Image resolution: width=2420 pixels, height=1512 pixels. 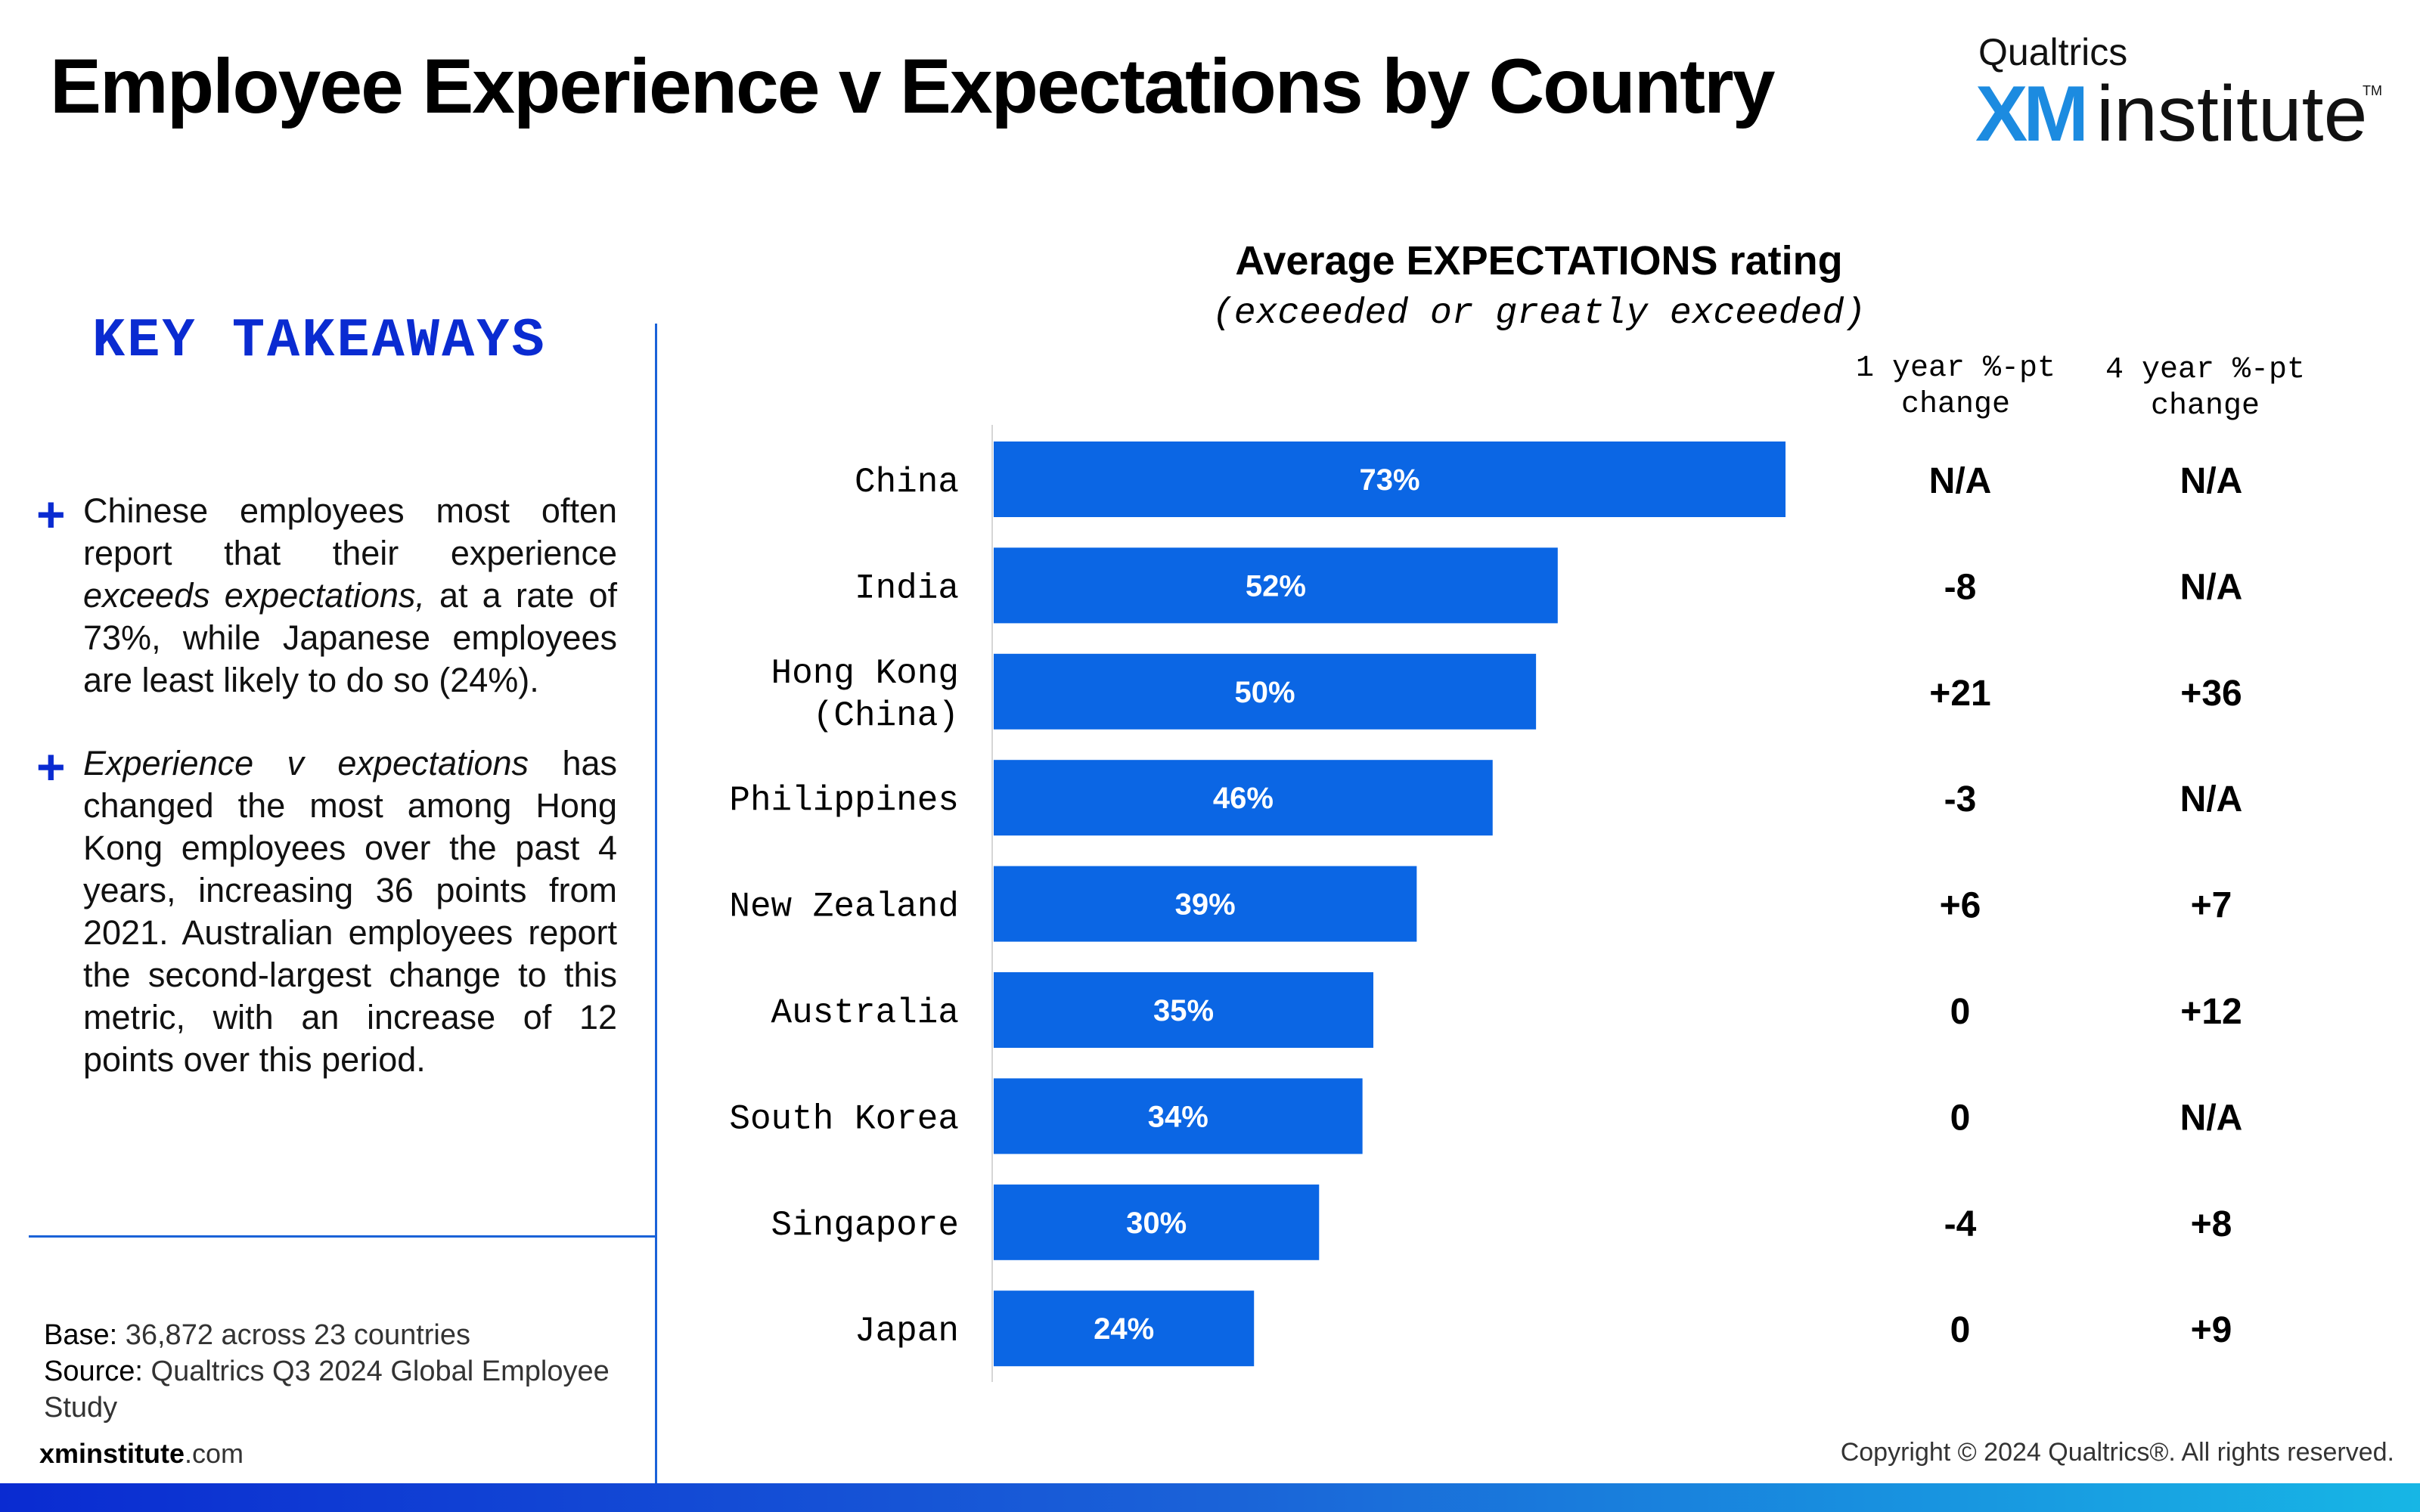 I want to click on four-year-change-value: +8, so click(x=2211, y=1224).